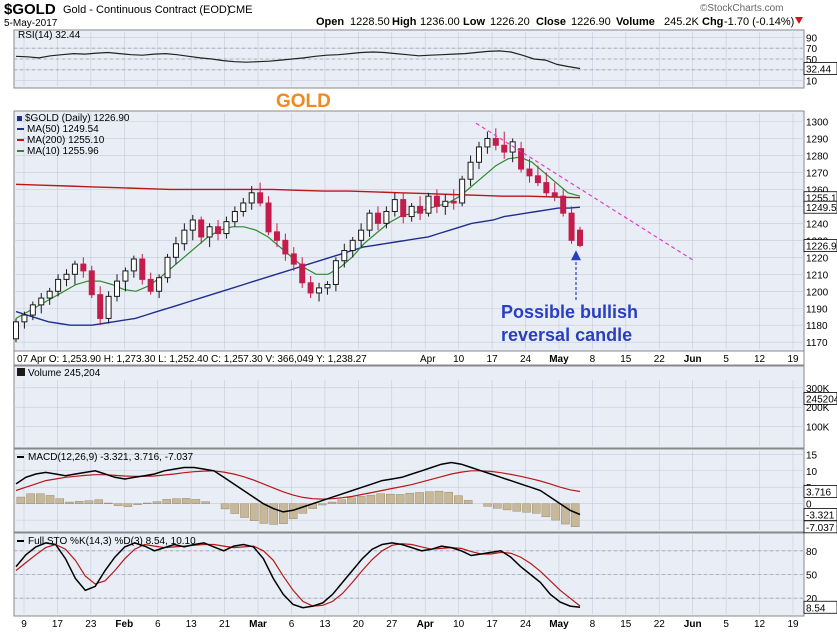 Image resolution: width=837 pixels, height=632 pixels. I want to click on macd-signal-current-label: 3.716, so click(818, 492).